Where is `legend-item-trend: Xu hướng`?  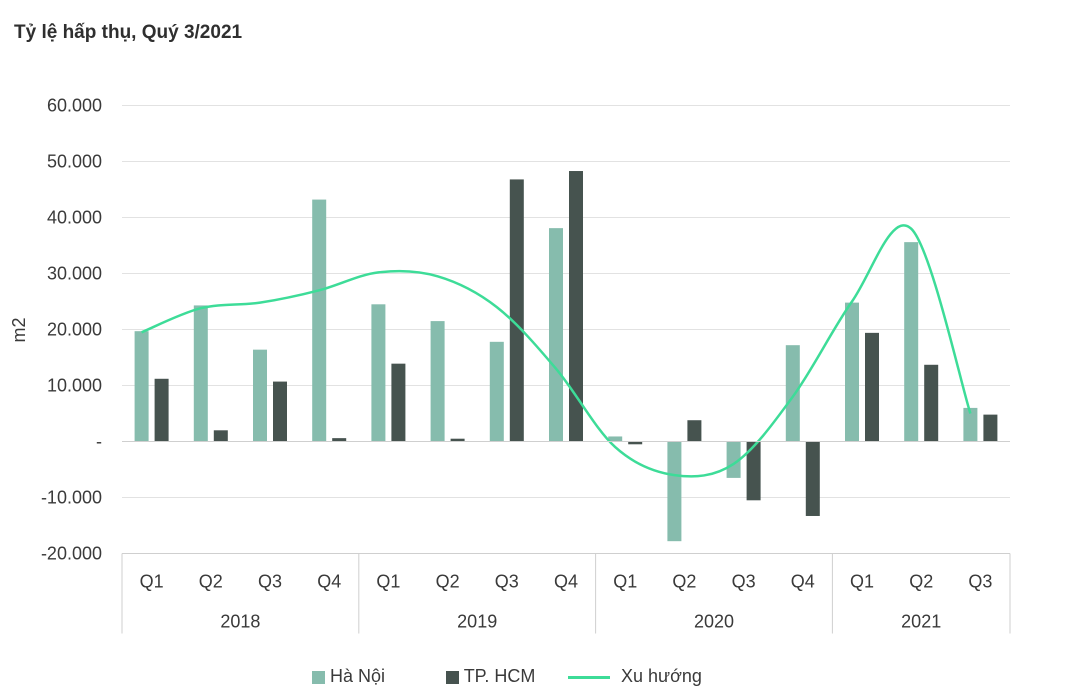 legend-item-trend: Xu hướng is located at coordinates (635, 678).